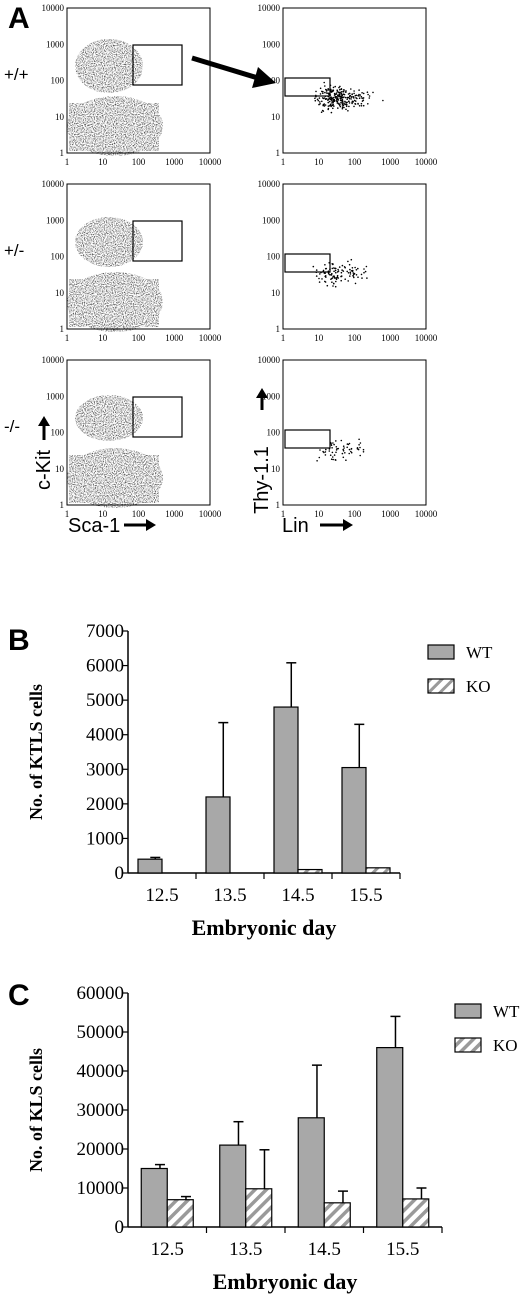  Describe the element at coordinates (354, 432) in the screenshot. I see `thy-lin-plot-frame` at that location.